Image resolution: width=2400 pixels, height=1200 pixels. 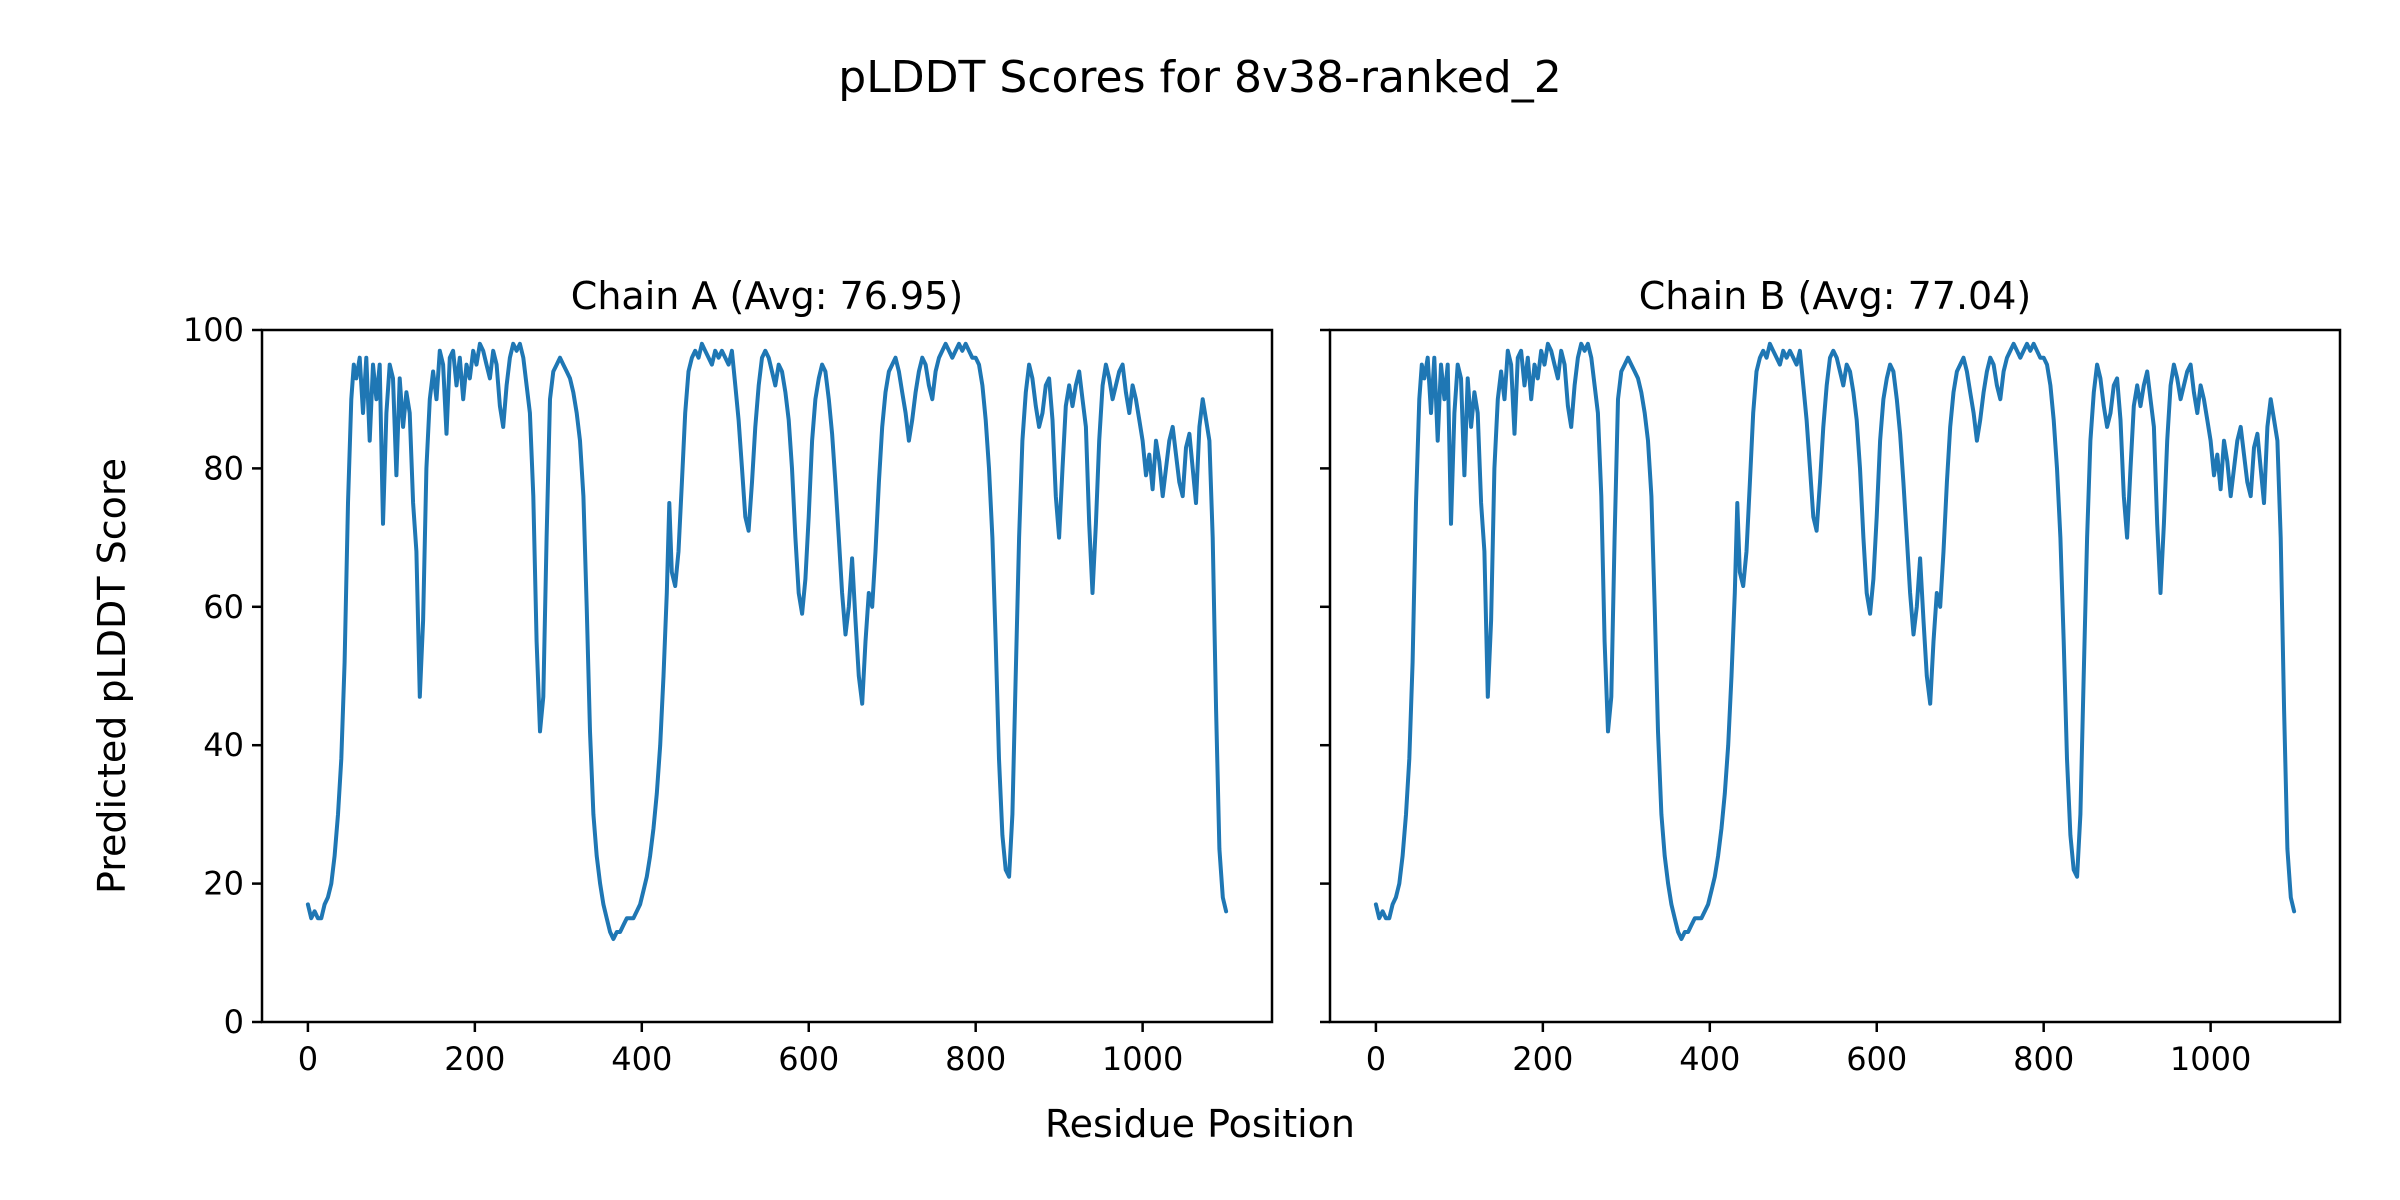 What do you see at coordinates (223, 607) in the screenshot?
I see `y-tick-label: 60` at bounding box center [223, 607].